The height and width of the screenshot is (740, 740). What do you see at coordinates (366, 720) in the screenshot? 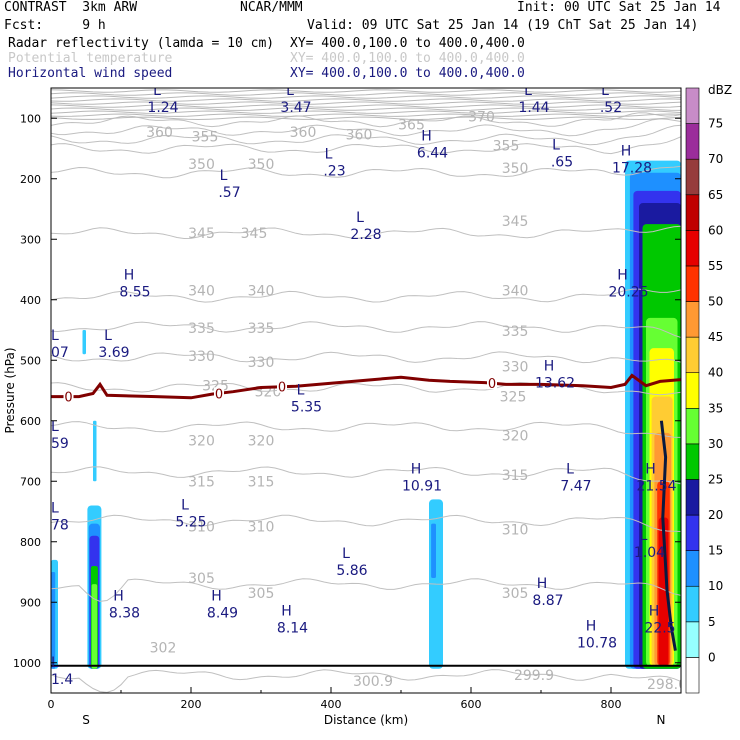
I see `x-axis-label: Distance (km)` at bounding box center [366, 720].